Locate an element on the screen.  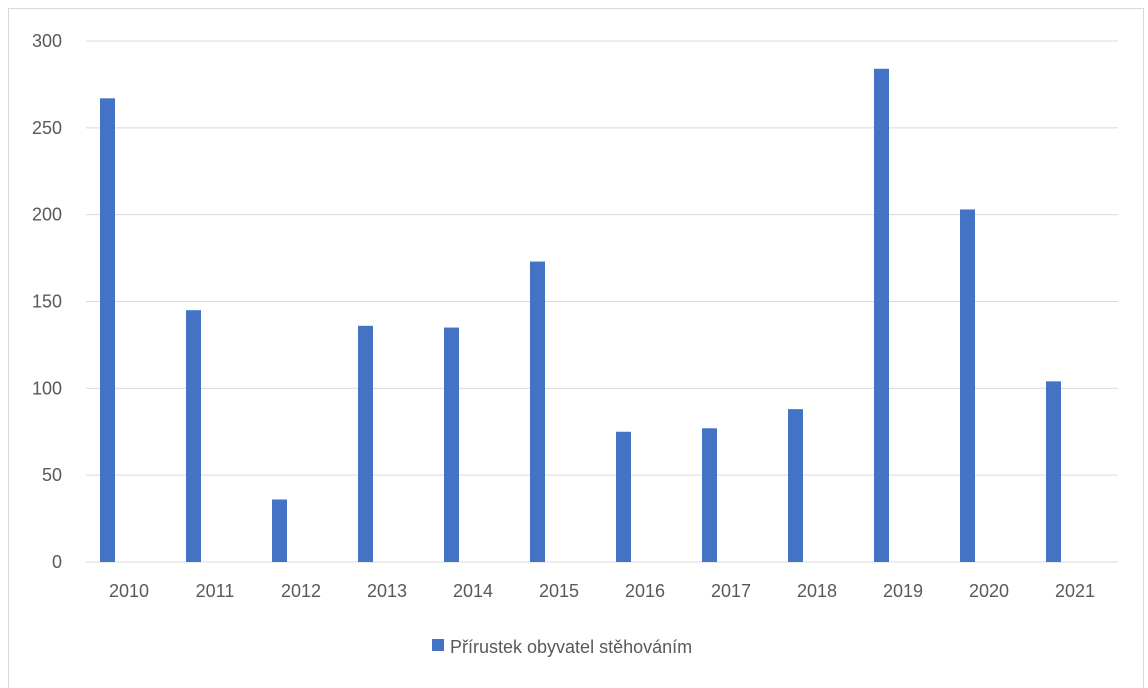
bar-2012 is located at coordinates (279, 530).